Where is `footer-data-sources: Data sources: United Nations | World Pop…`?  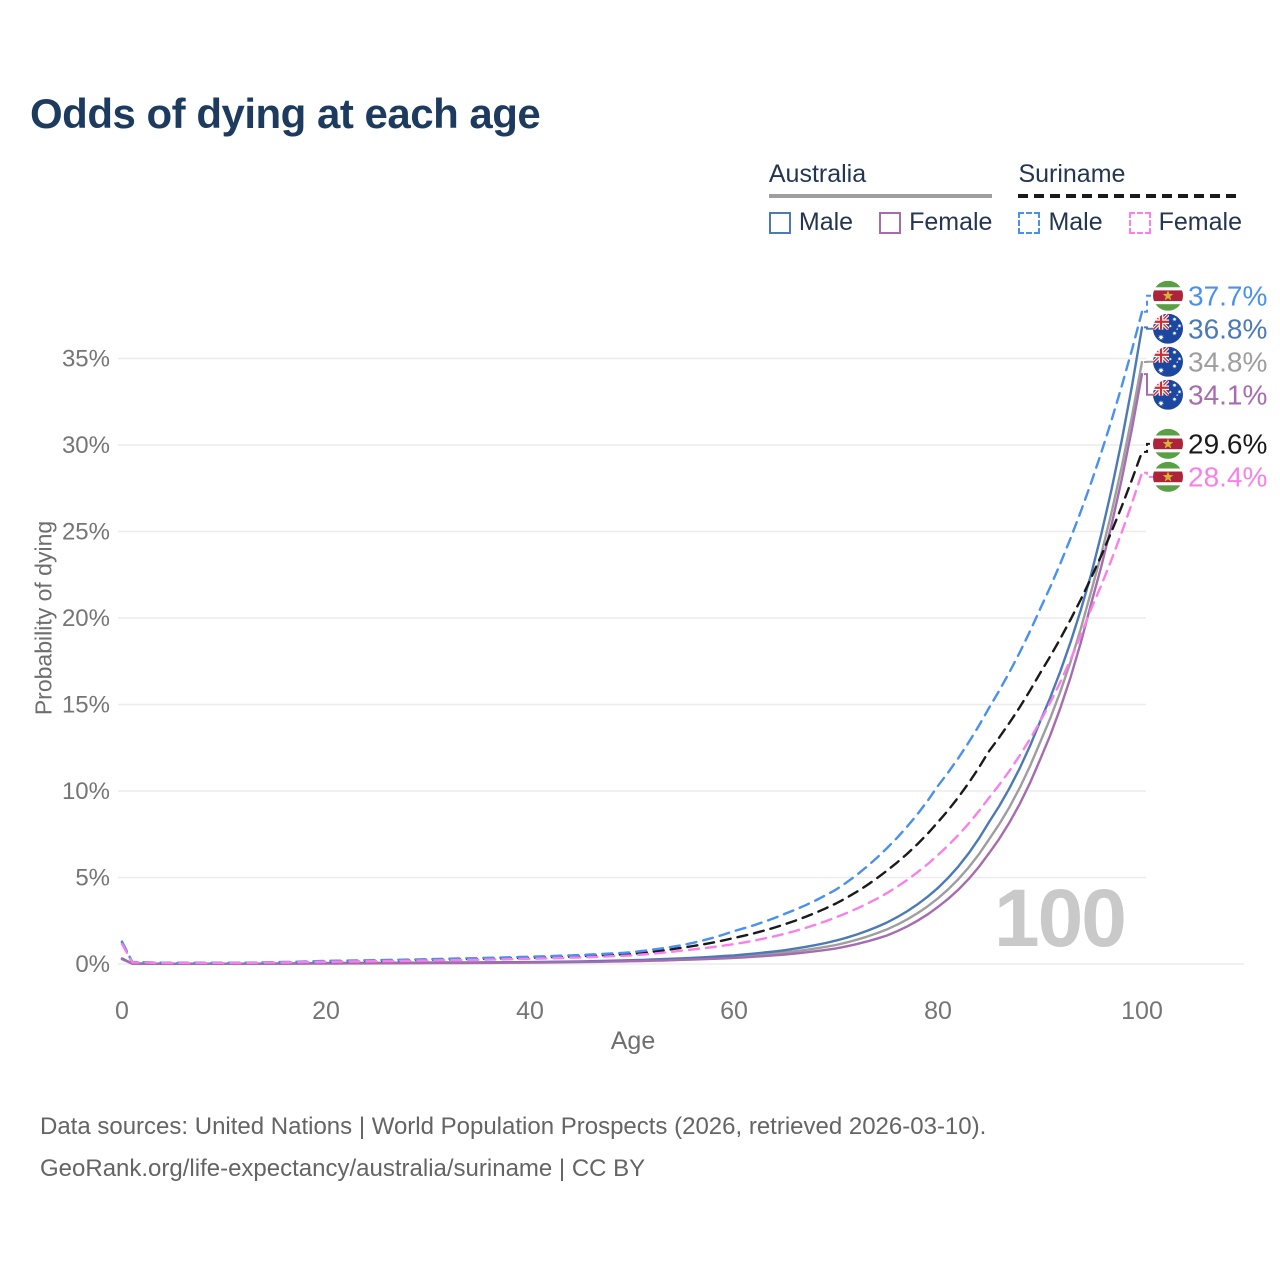
footer-data-sources: Data sources: United Nations | World Pop… is located at coordinates (513, 1126).